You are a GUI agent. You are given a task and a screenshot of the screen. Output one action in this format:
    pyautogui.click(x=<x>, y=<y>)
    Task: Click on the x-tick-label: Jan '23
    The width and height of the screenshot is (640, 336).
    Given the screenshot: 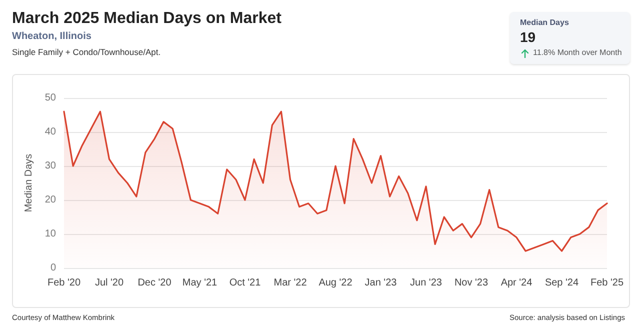 What is the action you would take?
    pyautogui.click(x=381, y=283)
    